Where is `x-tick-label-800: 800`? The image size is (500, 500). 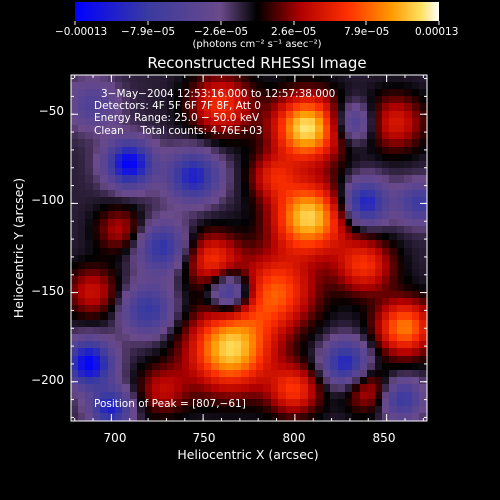 x-tick-label-800: 800 is located at coordinates (294, 438).